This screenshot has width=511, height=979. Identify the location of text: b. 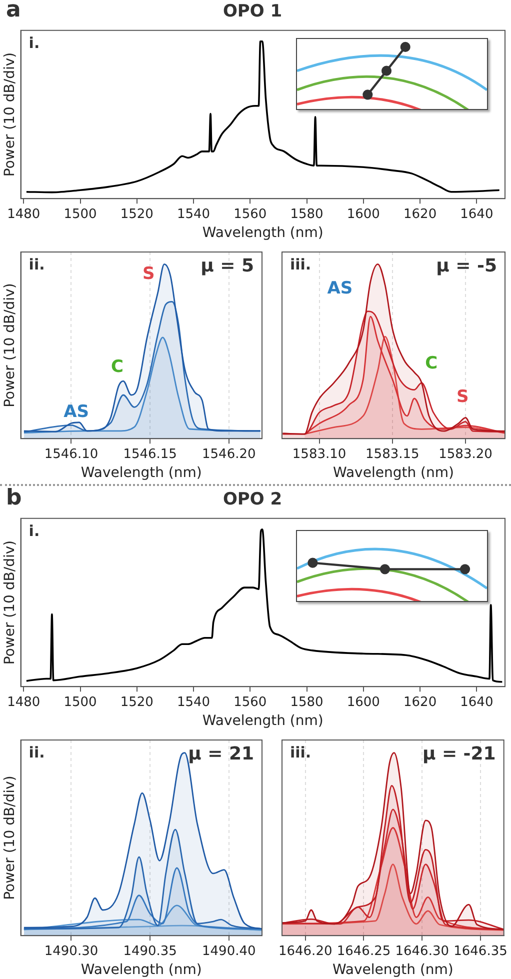
(14, 498).